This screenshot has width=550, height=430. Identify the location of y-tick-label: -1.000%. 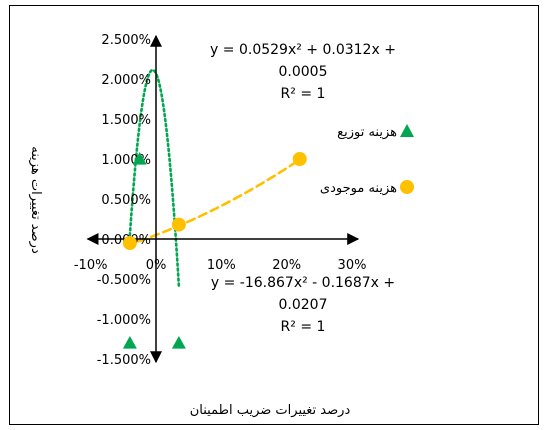
(124, 320).